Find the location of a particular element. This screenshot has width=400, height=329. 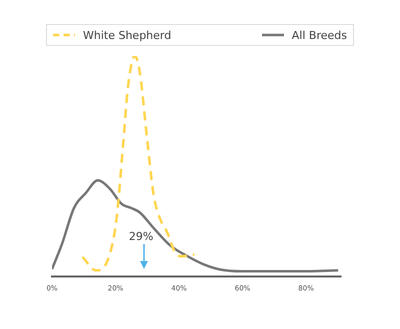

legend-label: All Breeds is located at coordinates (319, 35).